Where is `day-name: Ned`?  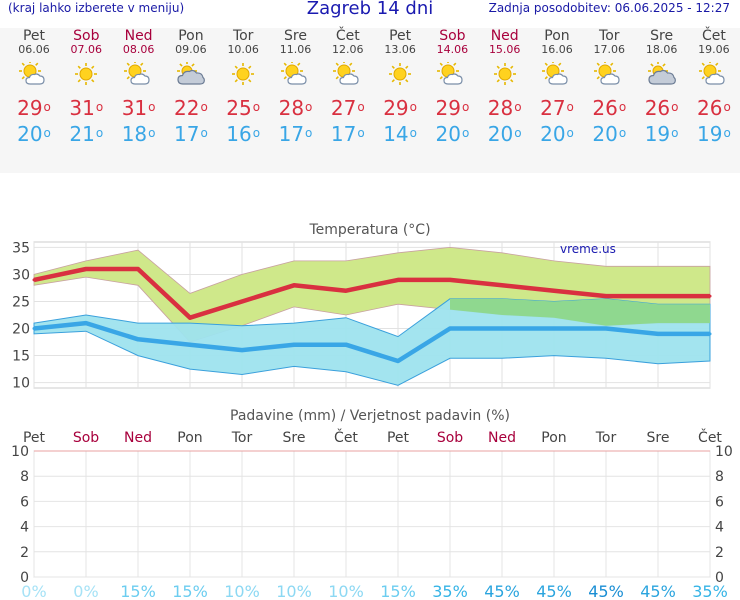 day-name: Ned is located at coordinates (504, 36).